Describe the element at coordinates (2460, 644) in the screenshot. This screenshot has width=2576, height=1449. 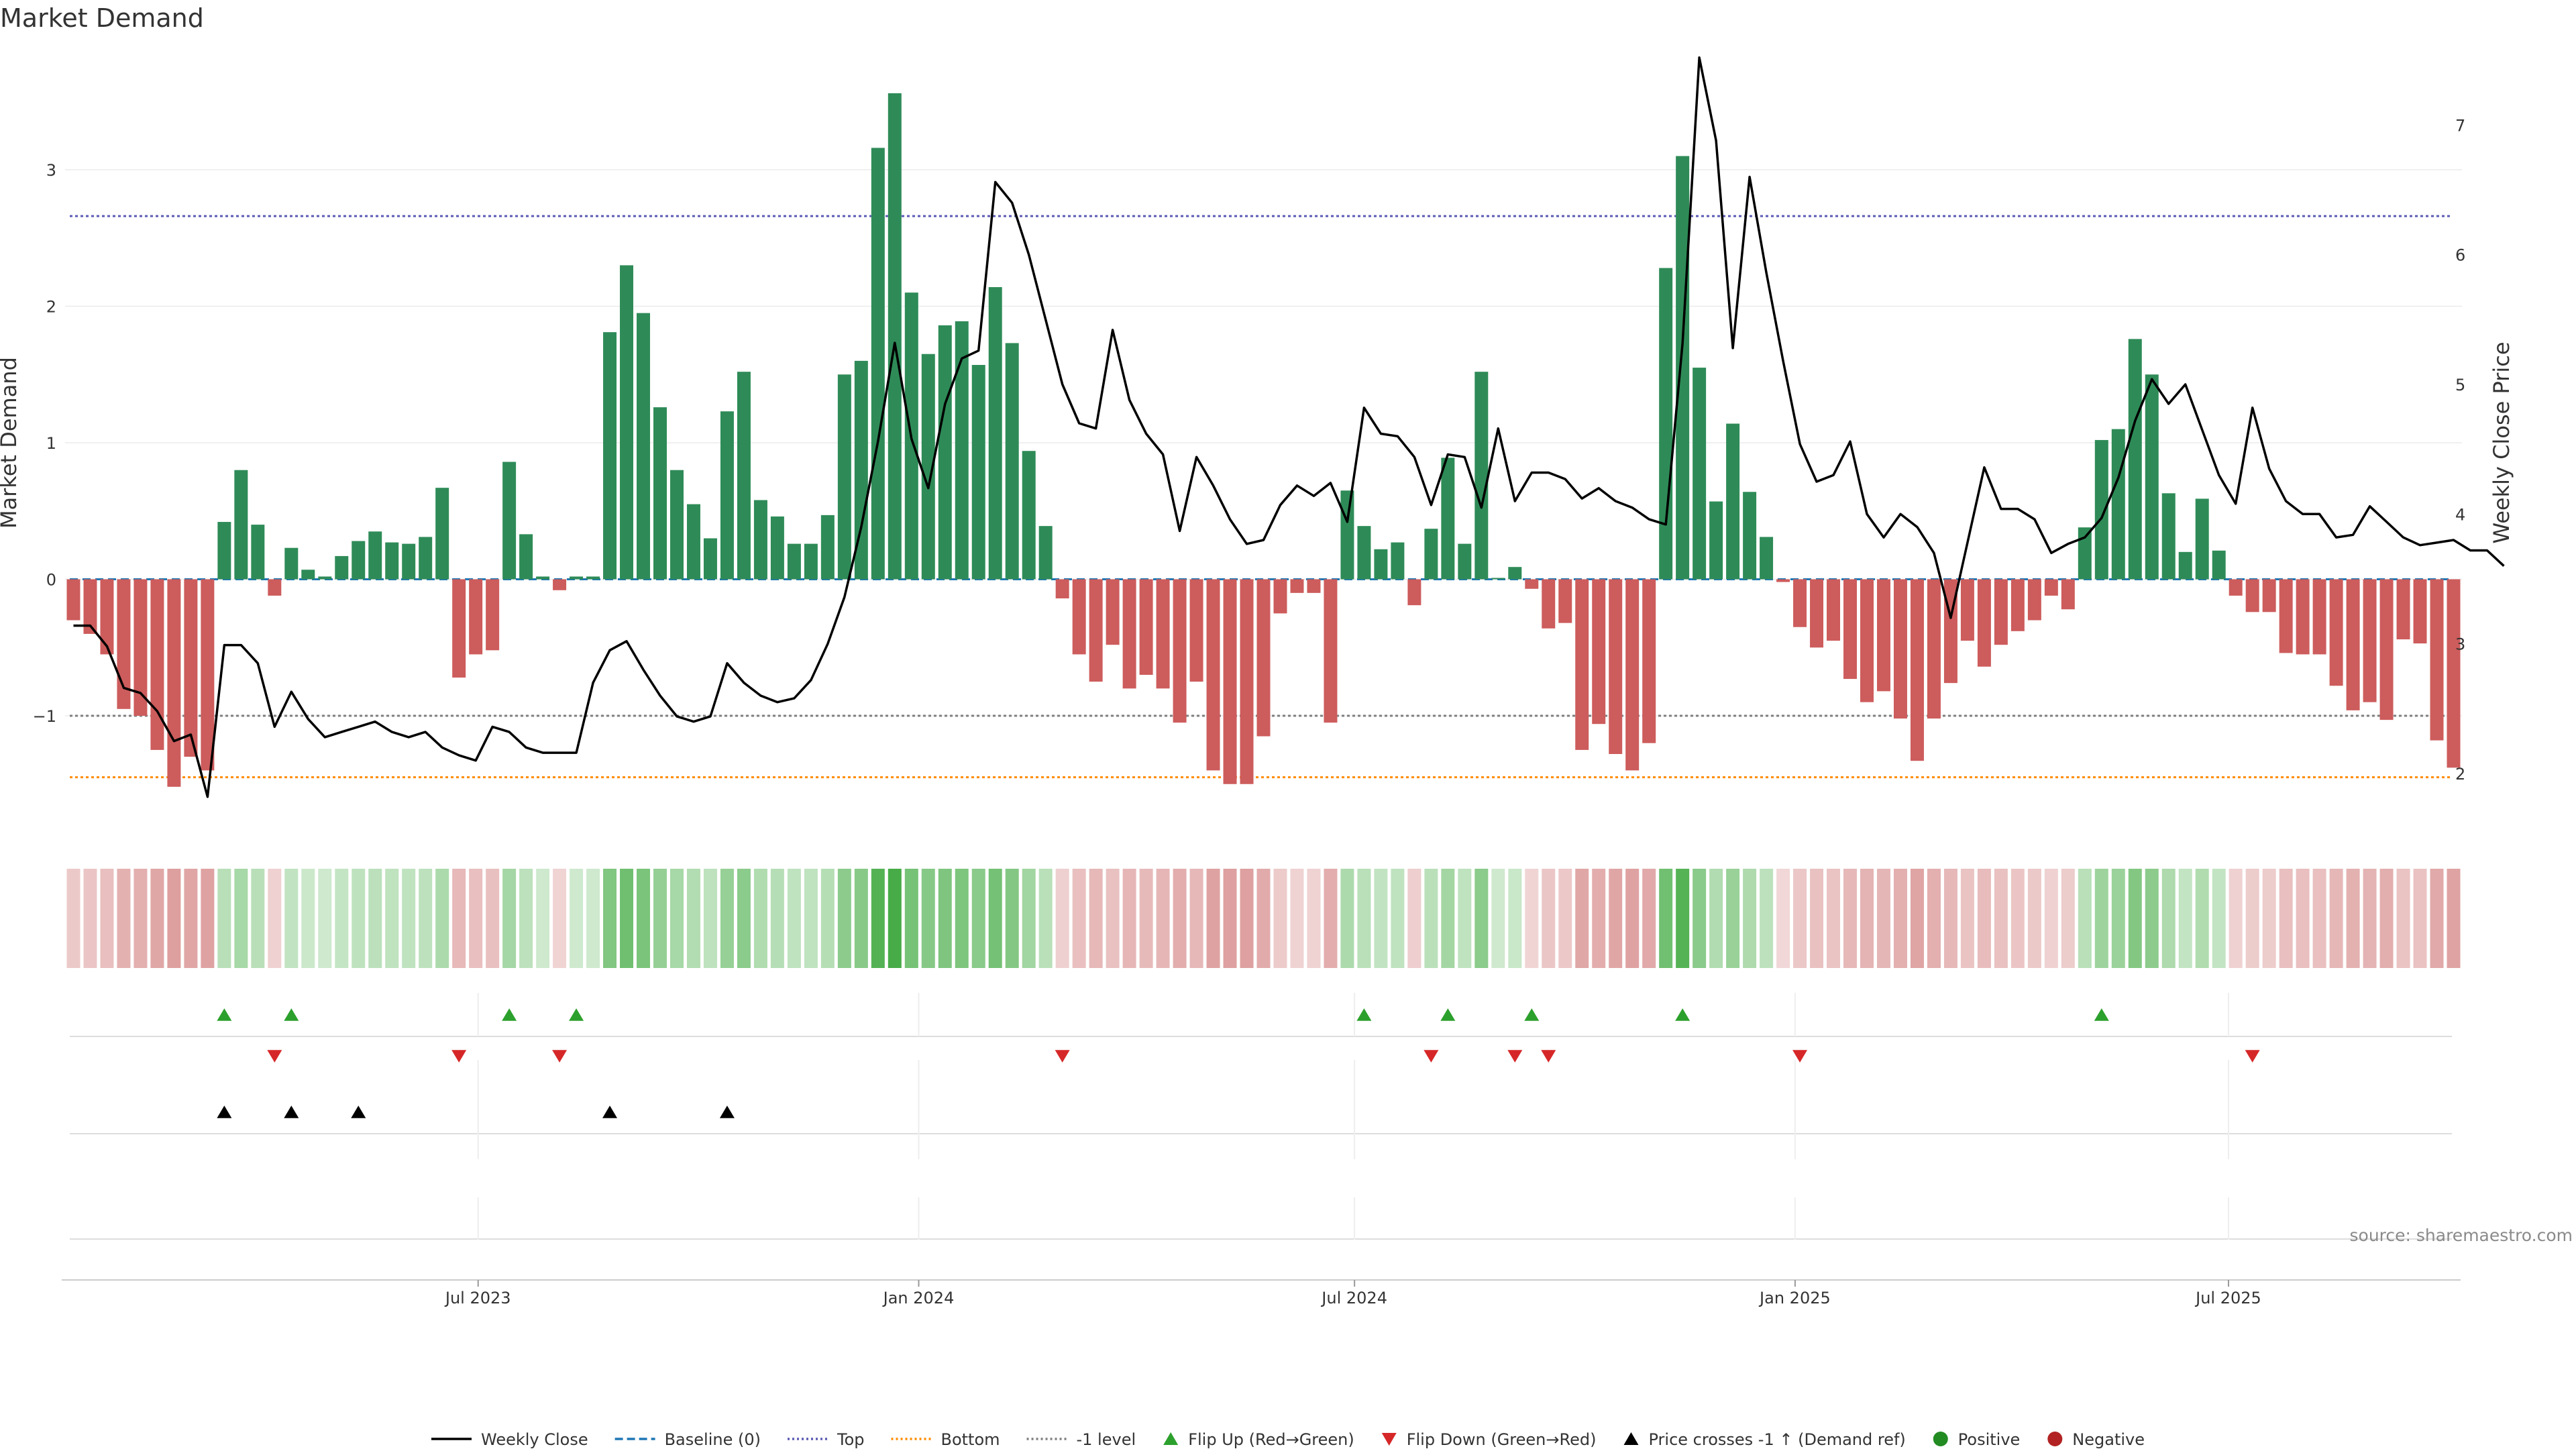
I see `y2-tick-label: 3` at that location.